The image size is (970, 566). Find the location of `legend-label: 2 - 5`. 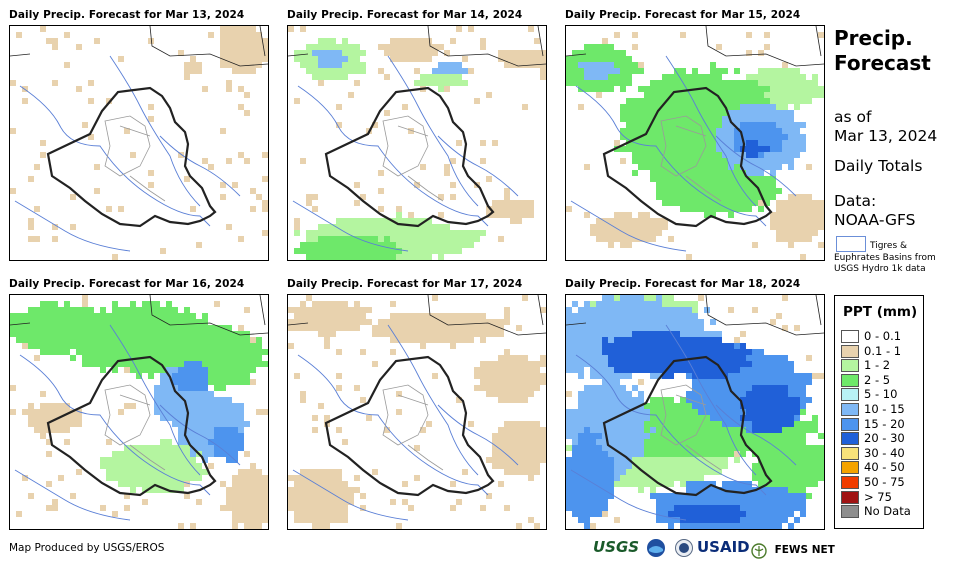

legend-label: 2 - 5 is located at coordinates (877, 379).